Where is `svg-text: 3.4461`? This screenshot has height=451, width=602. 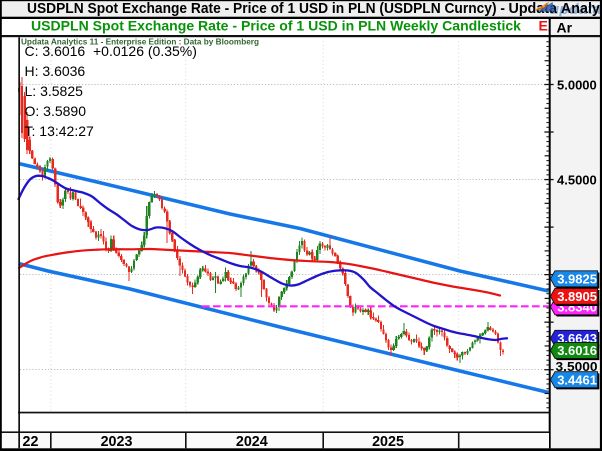
svg-text: 3.4461 is located at coordinates (577, 380).